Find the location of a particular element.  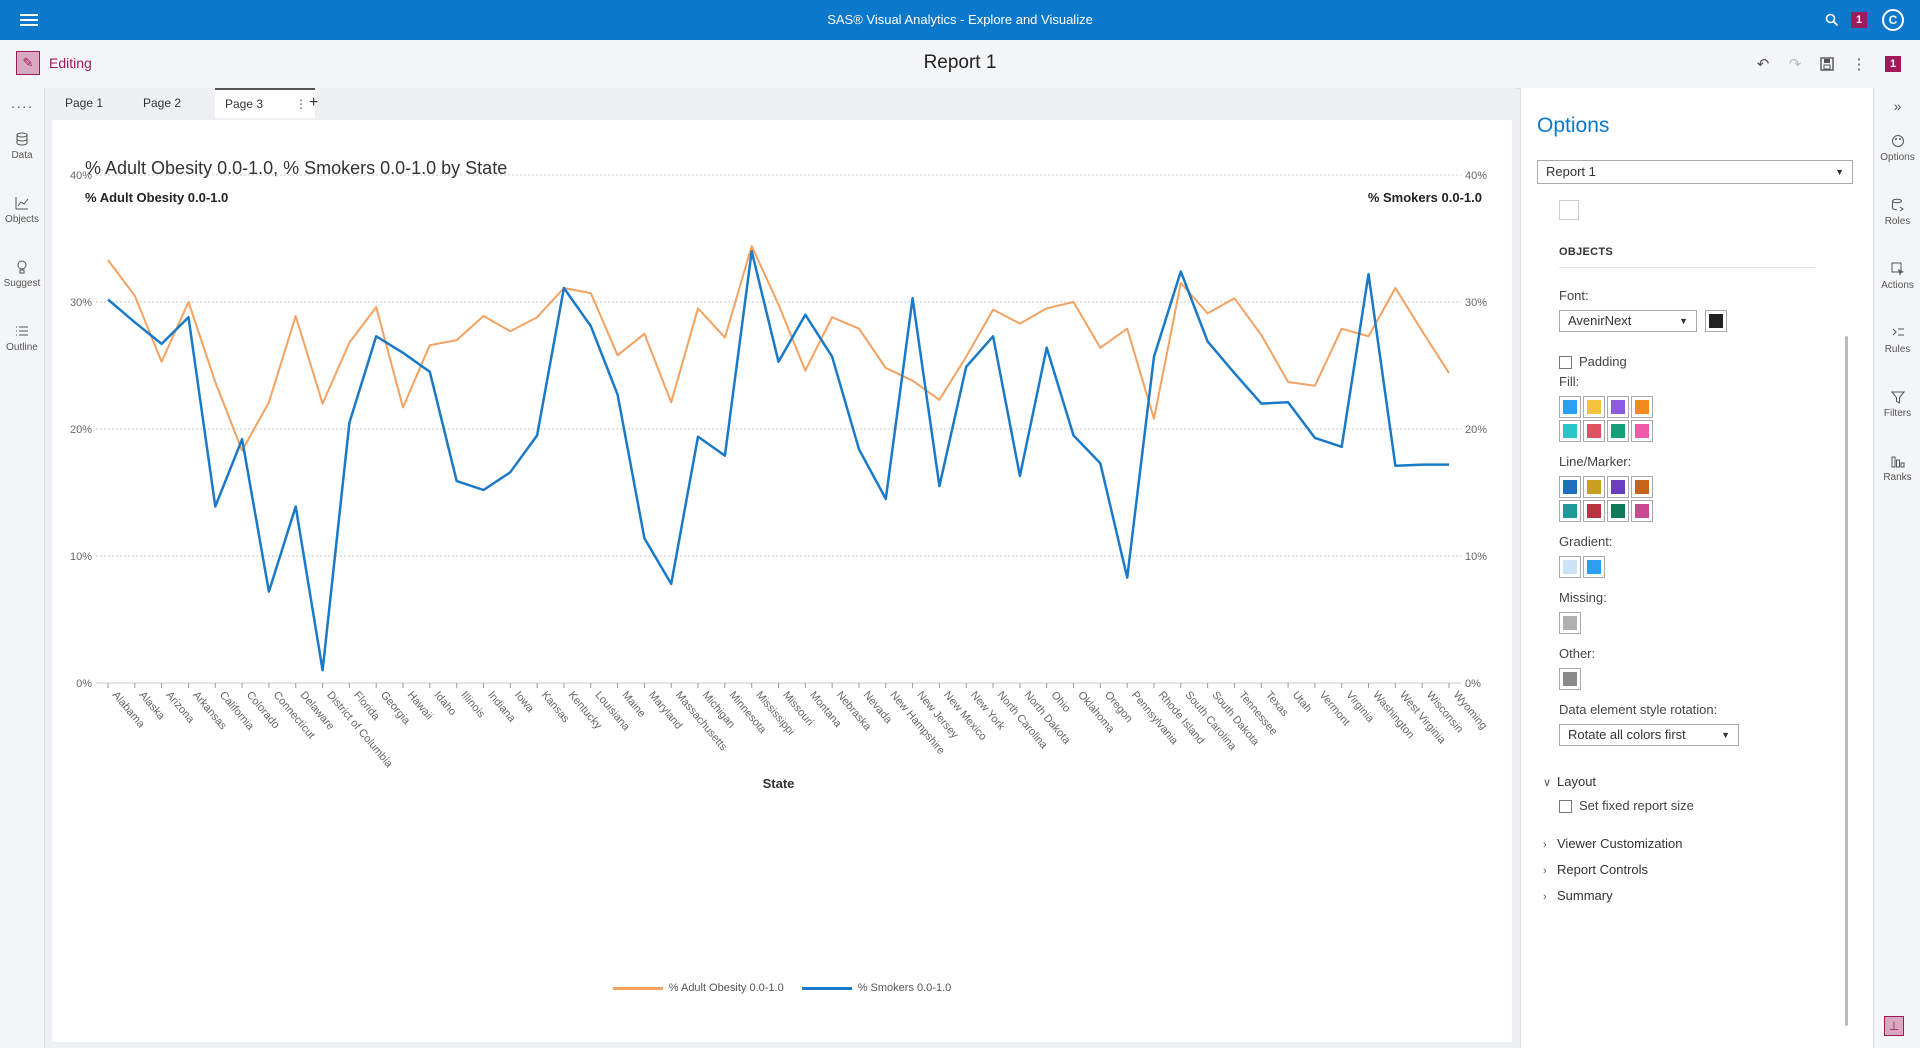

data-icon is located at coordinates (22, 141).